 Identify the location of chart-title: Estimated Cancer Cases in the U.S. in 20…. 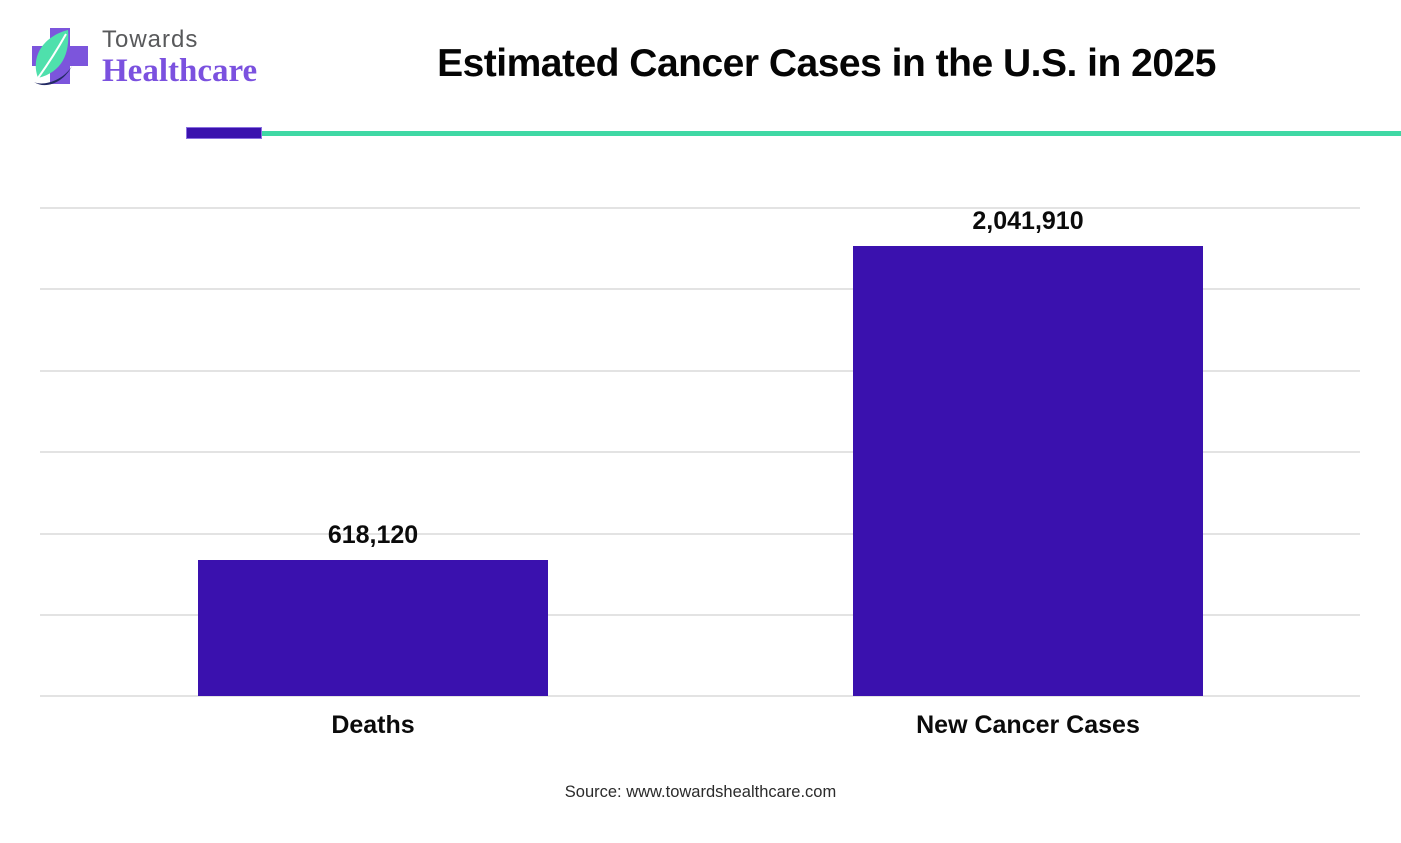
(826, 63).